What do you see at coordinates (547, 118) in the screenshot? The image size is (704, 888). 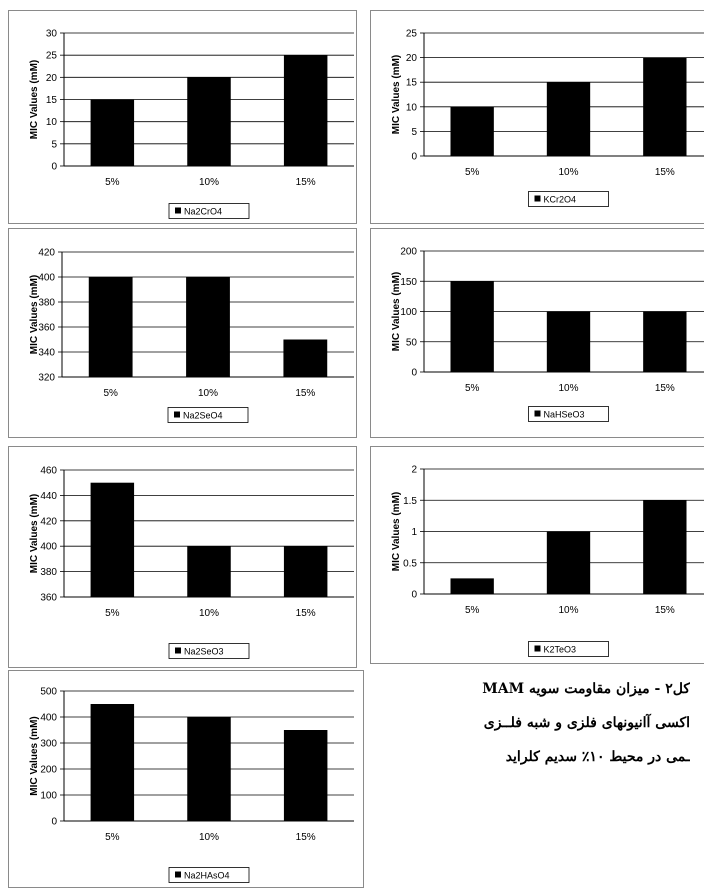 I see `chart-svg: 0 5 10 15 20 25 5% 10% 15% MIC Values (mM) KCr2O4` at bounding box center [547, 118].